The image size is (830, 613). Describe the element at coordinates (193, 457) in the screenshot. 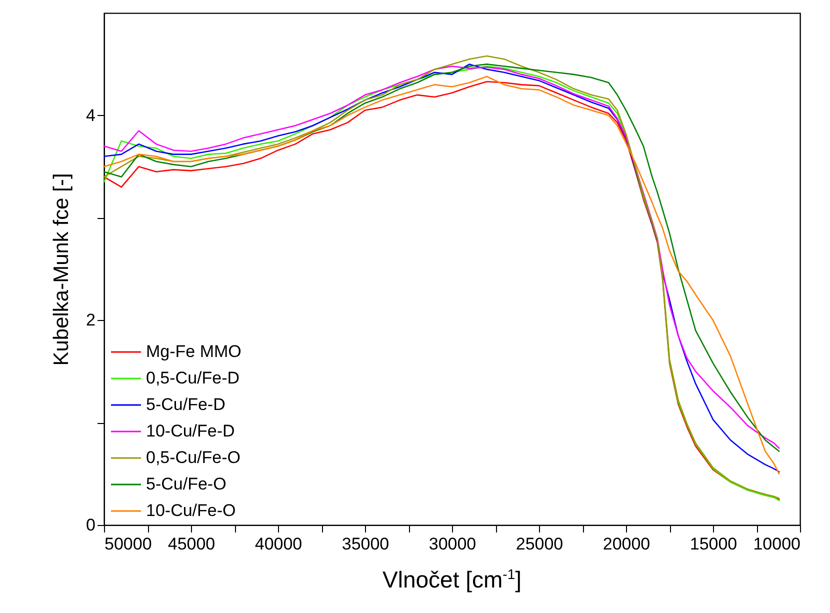

I see `legend-label: 0,5-Cu/Fe-O` at that location.